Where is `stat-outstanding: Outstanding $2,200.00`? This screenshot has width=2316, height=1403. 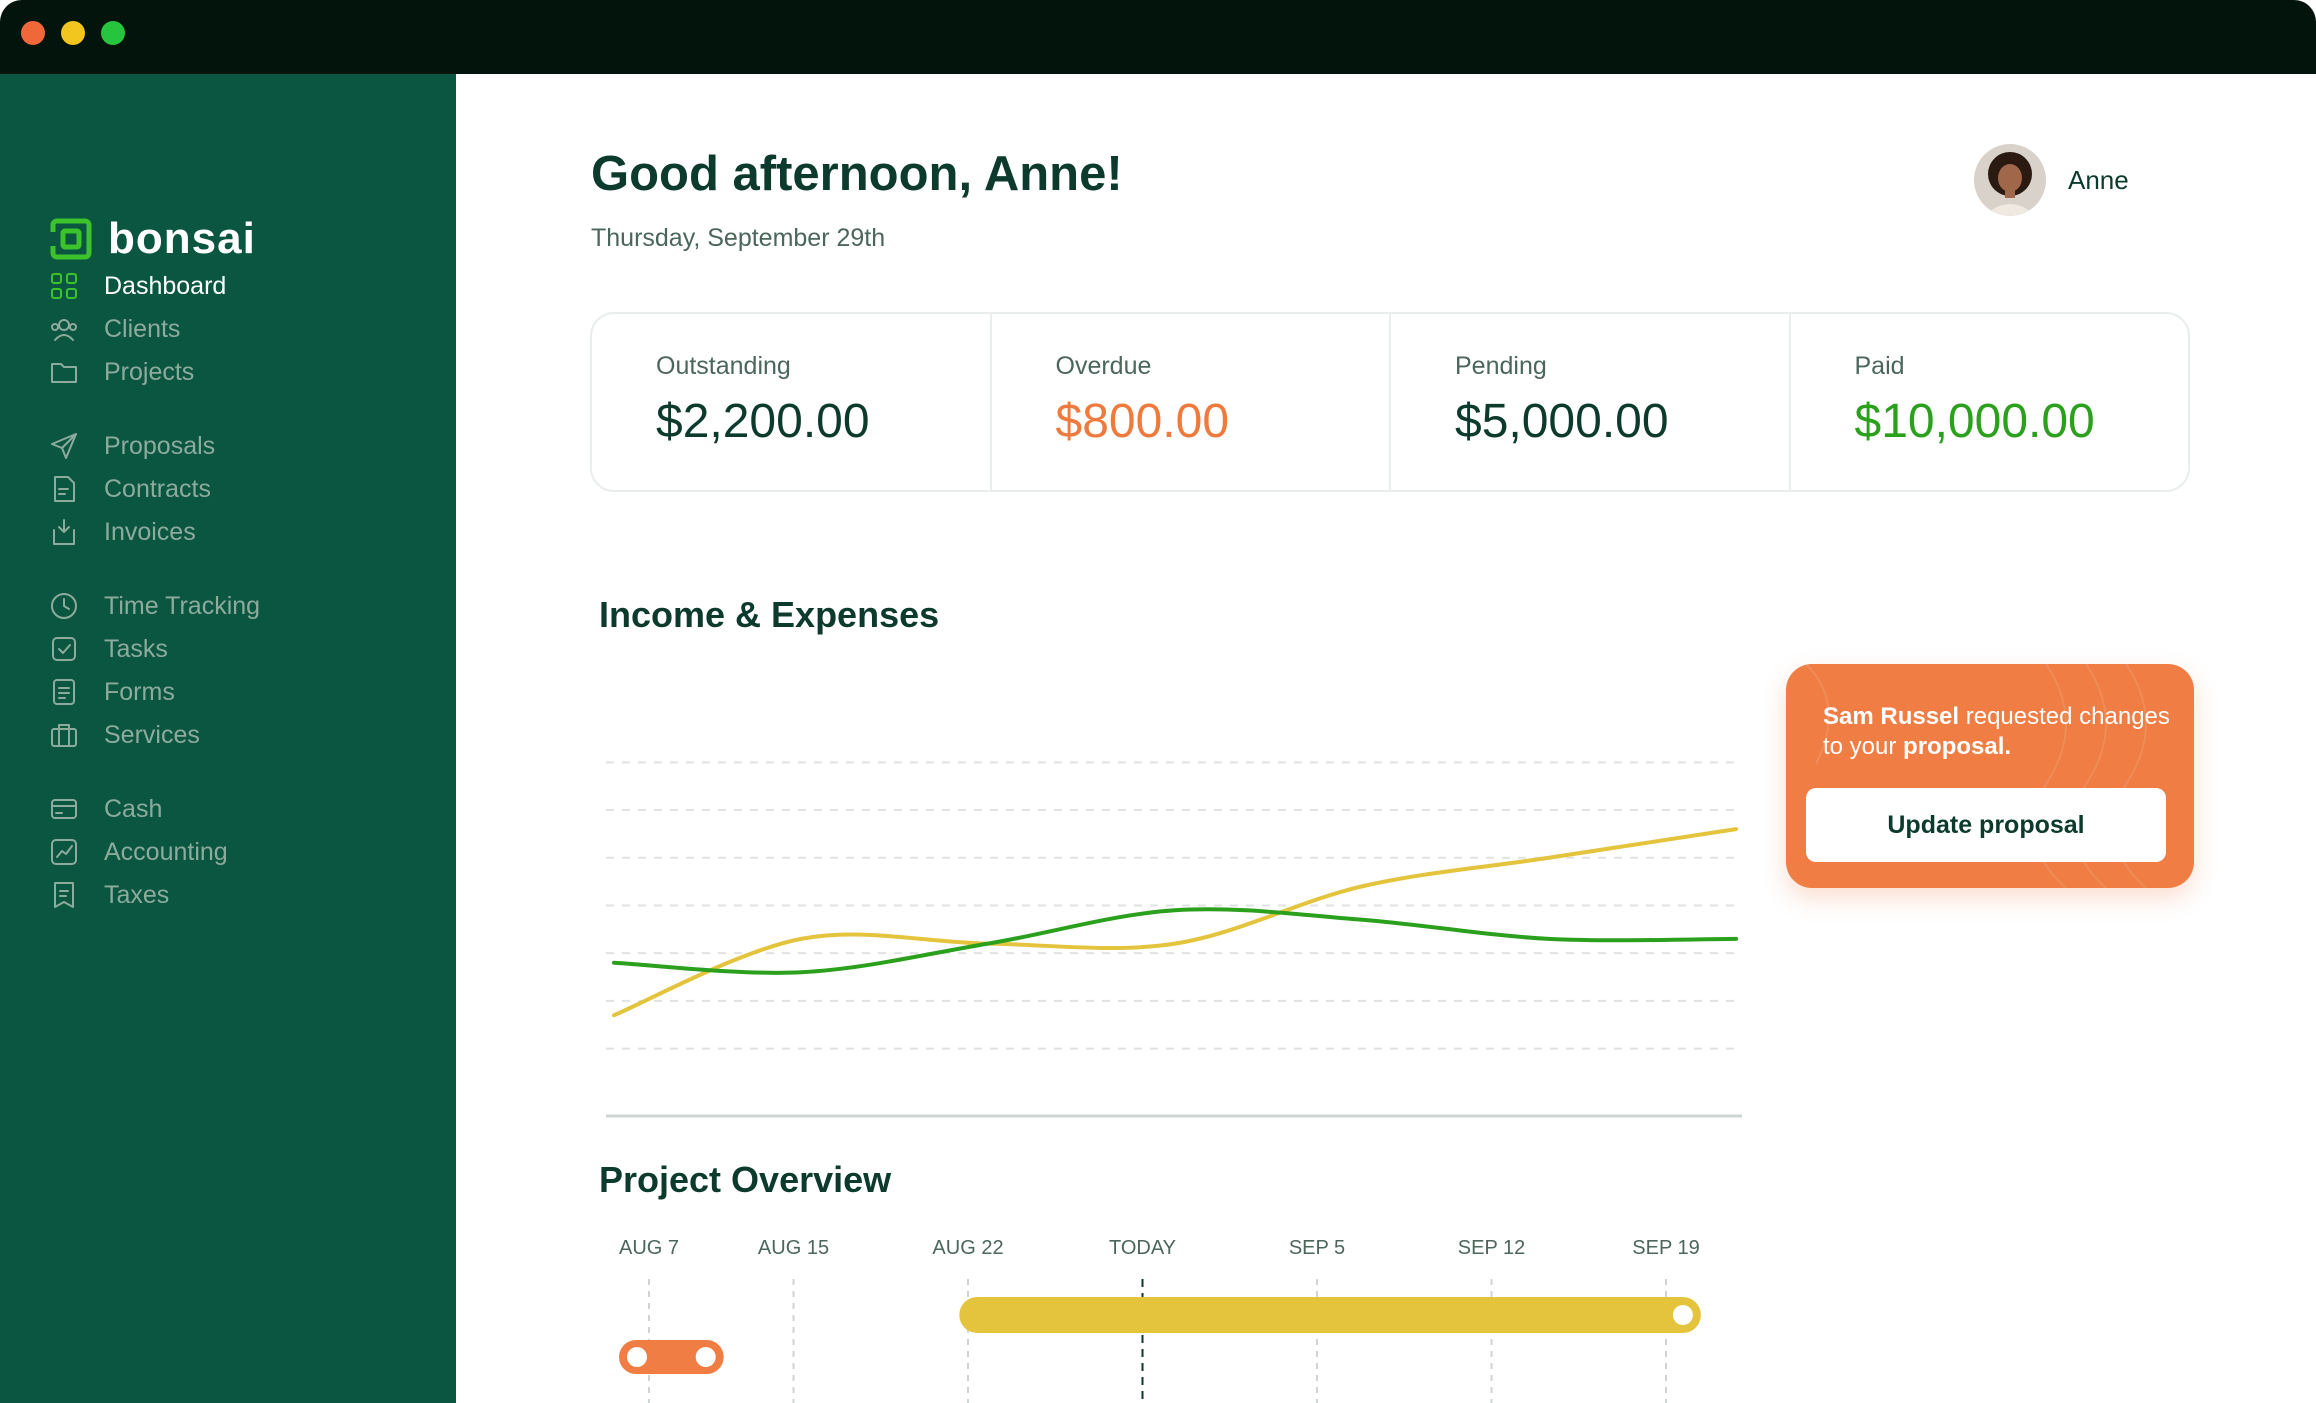
stat-outstanding: Outstanding $2,200.00 is located at coordinates (792, 402).